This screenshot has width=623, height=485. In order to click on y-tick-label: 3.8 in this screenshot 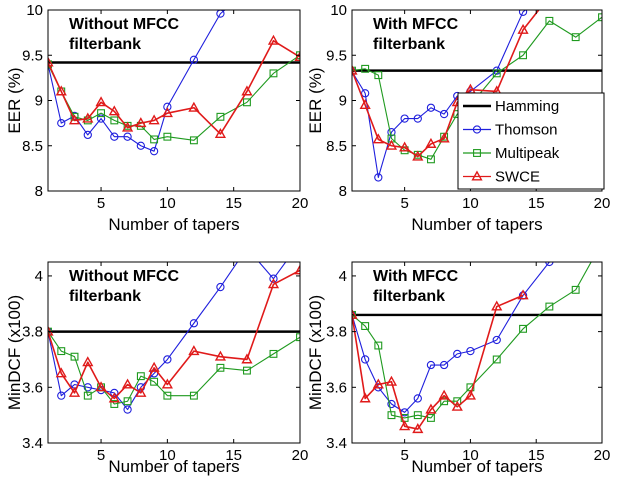, I will do `click(336, 332)`.